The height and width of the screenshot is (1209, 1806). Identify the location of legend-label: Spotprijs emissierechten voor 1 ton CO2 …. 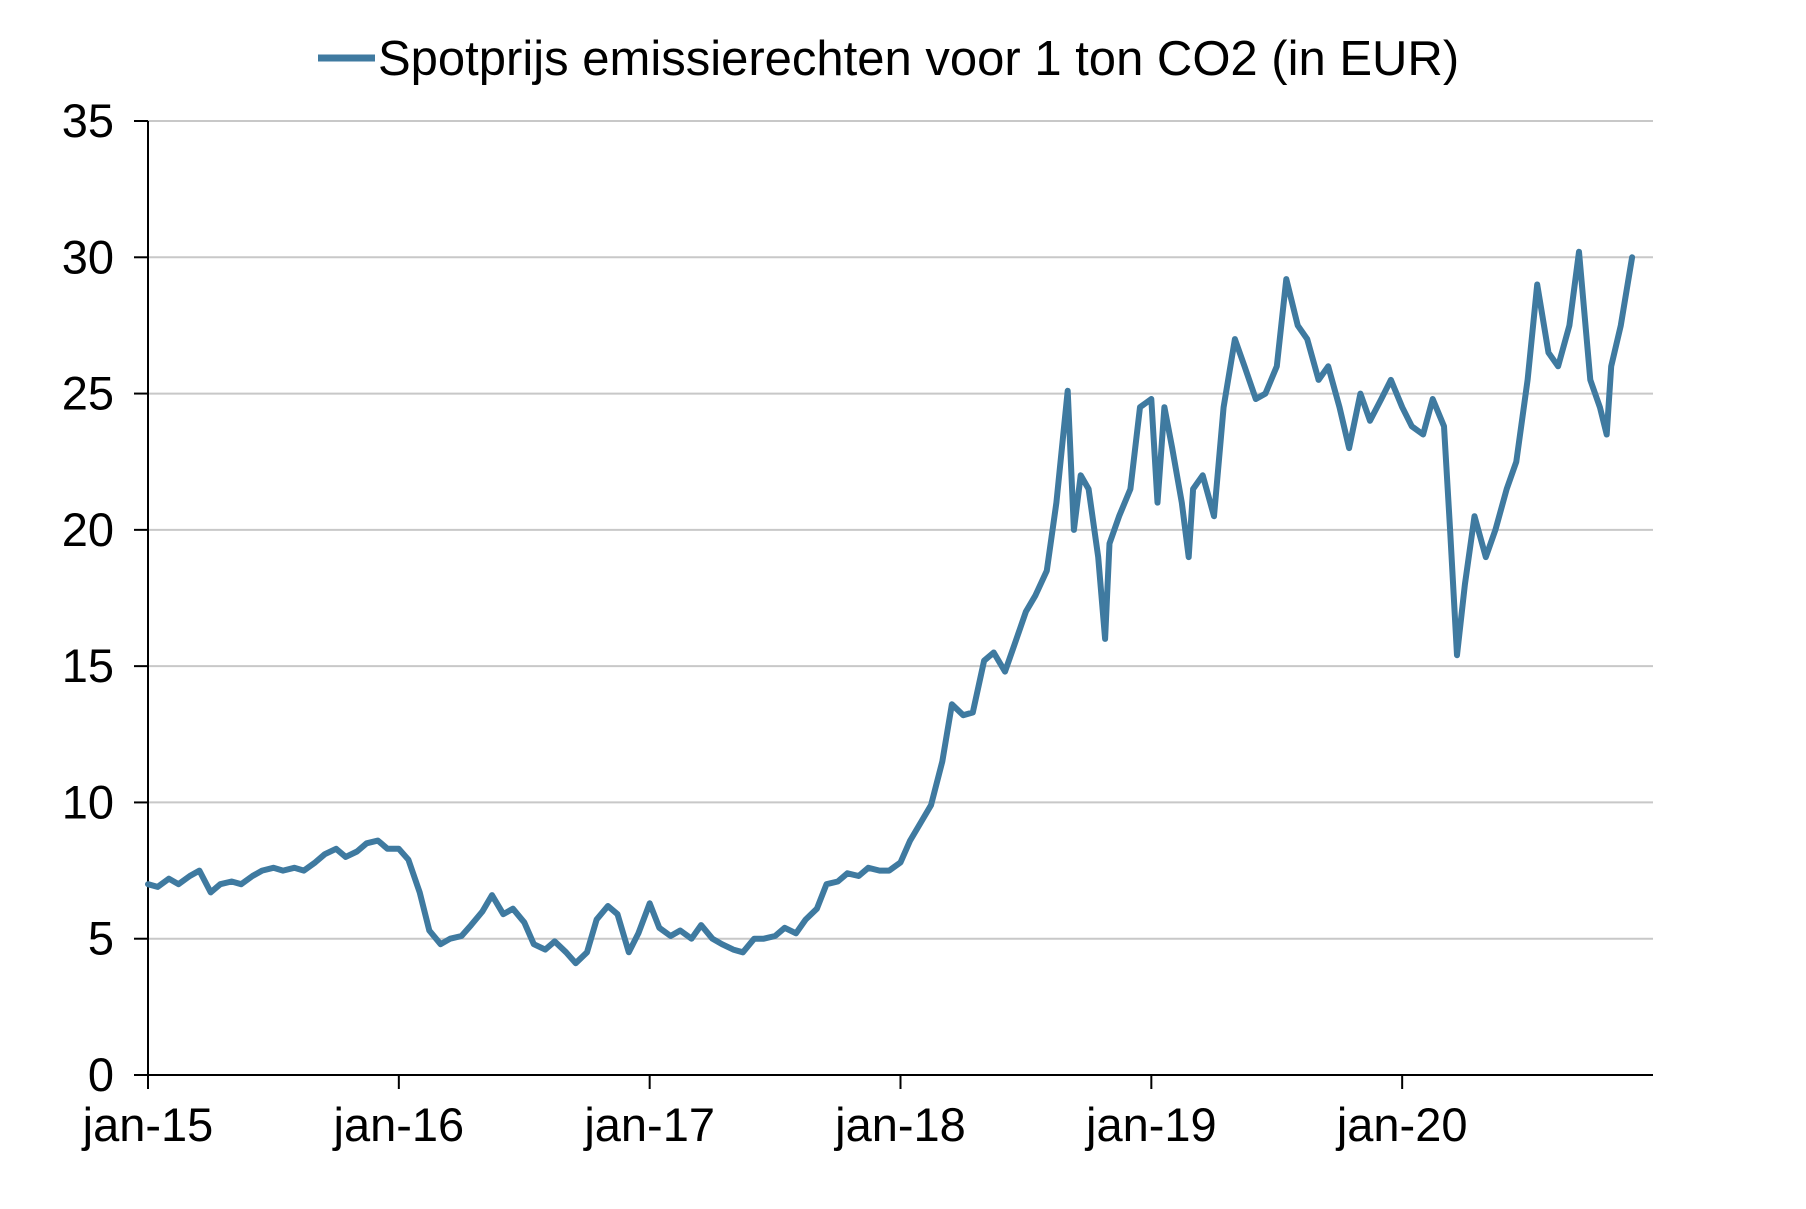
(918, 59).